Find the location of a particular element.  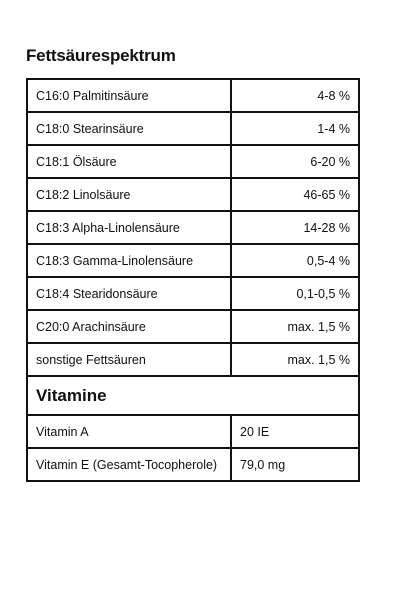

fatty-acid-value: 0,5-4 % is located at coordinates (295, 260).